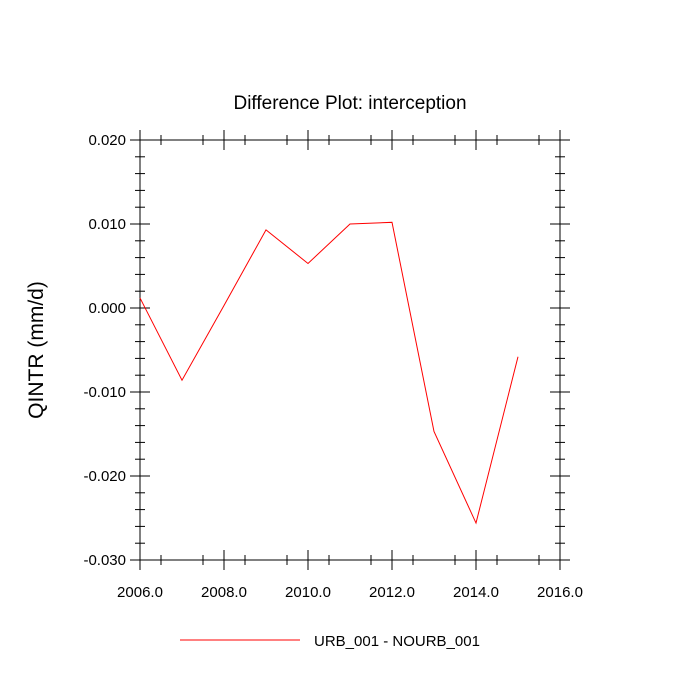 The height and width of the screenshot is (700, 700). I want to click on x-tick-label: 2016.0, so click(560, 592).